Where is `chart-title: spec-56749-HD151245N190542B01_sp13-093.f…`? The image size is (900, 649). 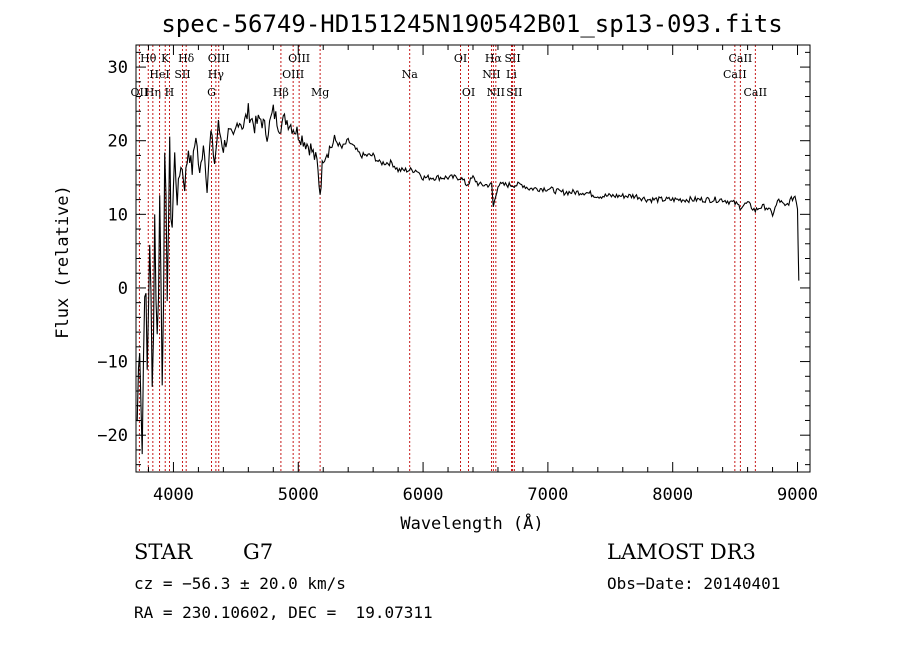
chart-title: spec-56749-HD151245N190542B01_sp13-093.f… is located at coordinates (471, 24).